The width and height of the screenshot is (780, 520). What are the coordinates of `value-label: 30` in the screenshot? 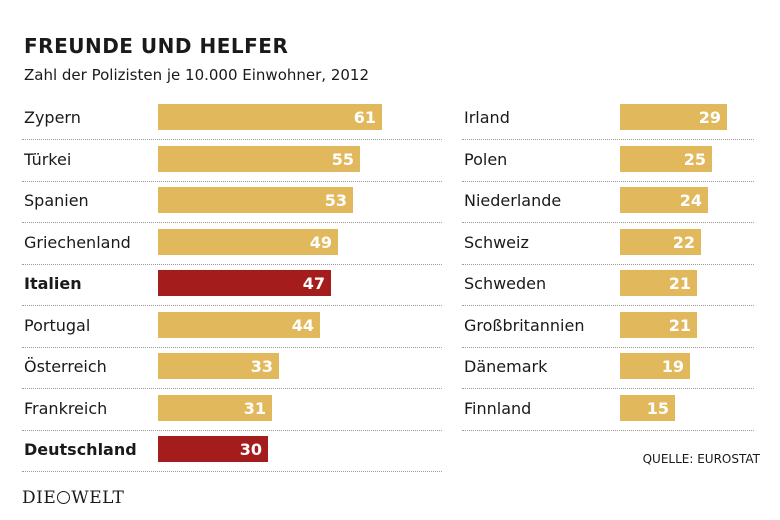 It's located at (250, 449).